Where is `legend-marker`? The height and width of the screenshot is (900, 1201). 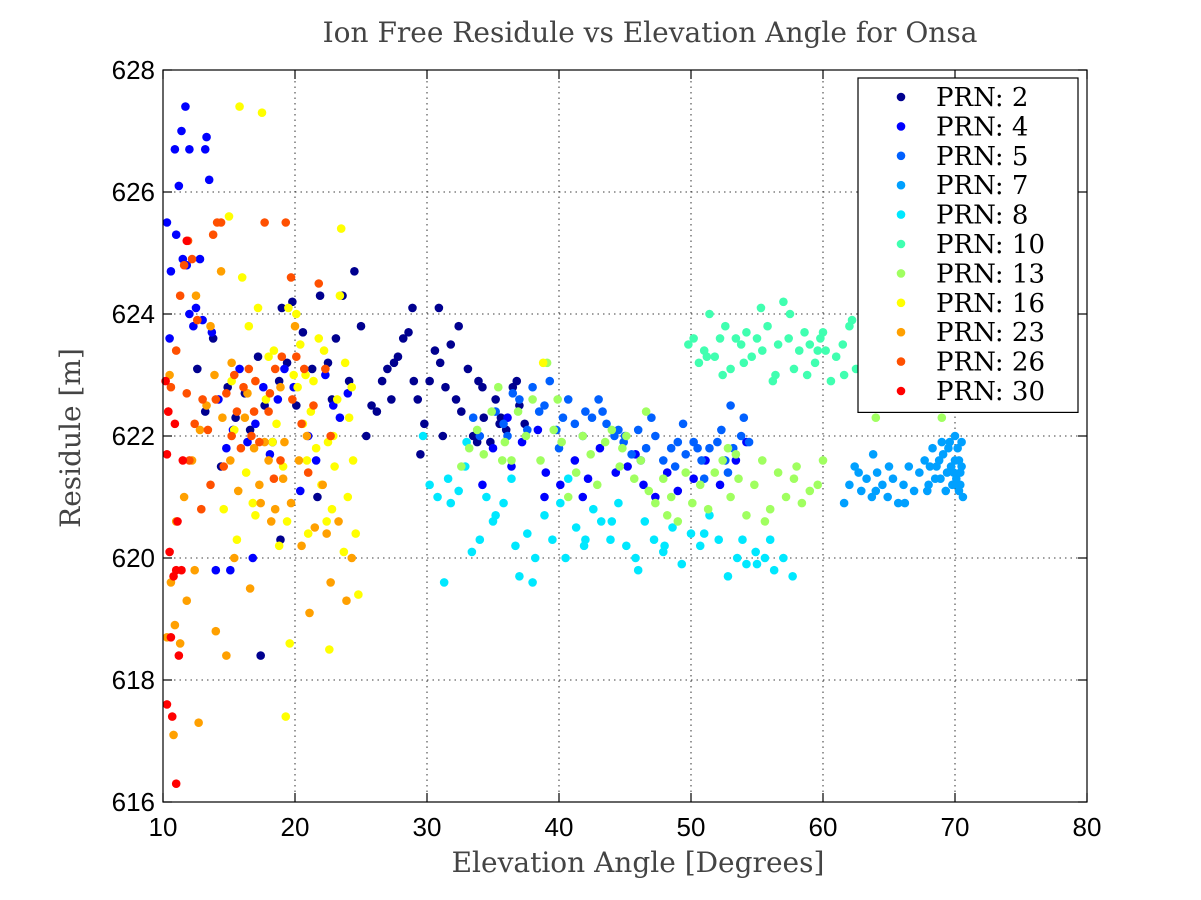 legend-marker is located at coordinates (901, 214).